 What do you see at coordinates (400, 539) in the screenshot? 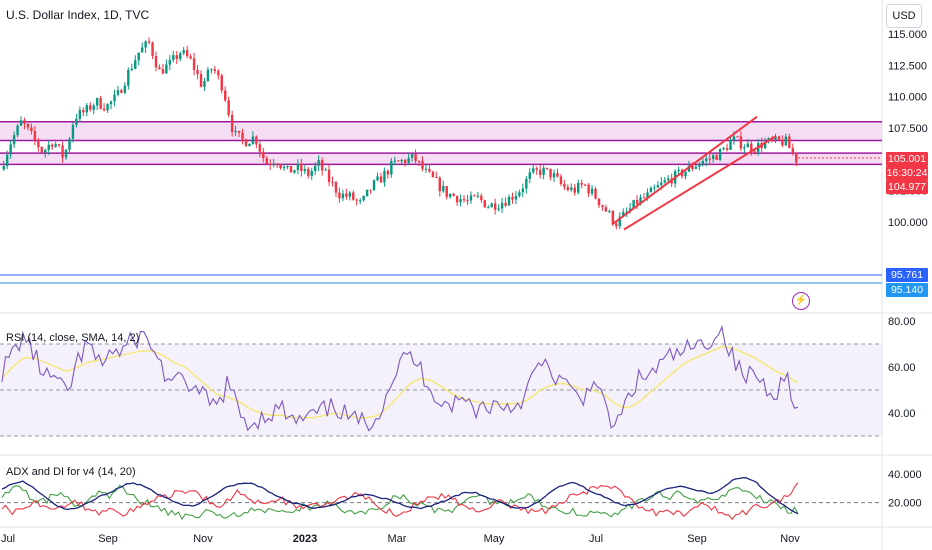
I see `time-axis: Jul Sep Nov 2023 Mar May Jul Sep Nov` at bounding box center [400, 539].